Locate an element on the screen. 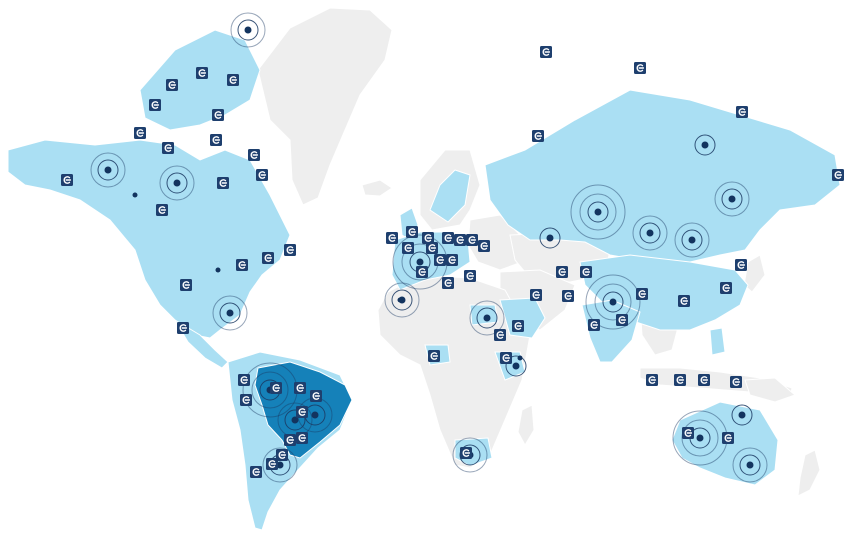 This screenshot has width=860, height=540. north-america is located at coordinates (149, 239).